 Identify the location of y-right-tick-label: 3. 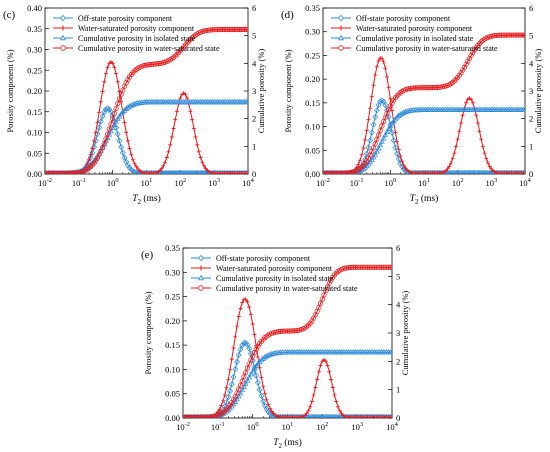
(531, 91).